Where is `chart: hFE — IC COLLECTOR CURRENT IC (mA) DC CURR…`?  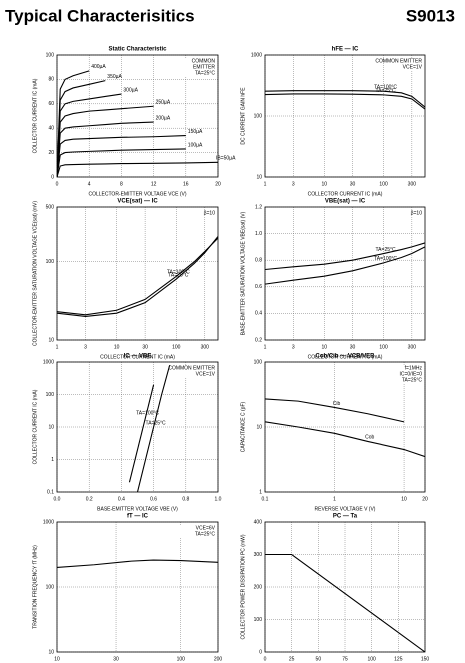 chart: hFE — IC COLLECTOR CURRENT IC (mA) DC CURR… is located at coordinates (333, 122).